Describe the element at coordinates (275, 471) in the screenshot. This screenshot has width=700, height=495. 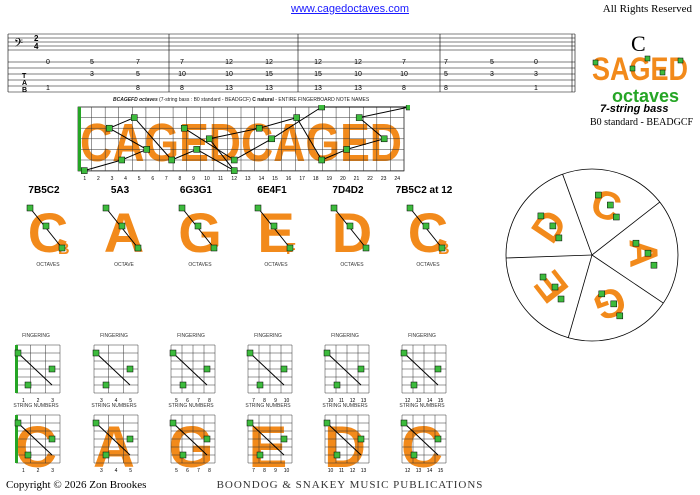
I see `fret-number: 9` at that location.